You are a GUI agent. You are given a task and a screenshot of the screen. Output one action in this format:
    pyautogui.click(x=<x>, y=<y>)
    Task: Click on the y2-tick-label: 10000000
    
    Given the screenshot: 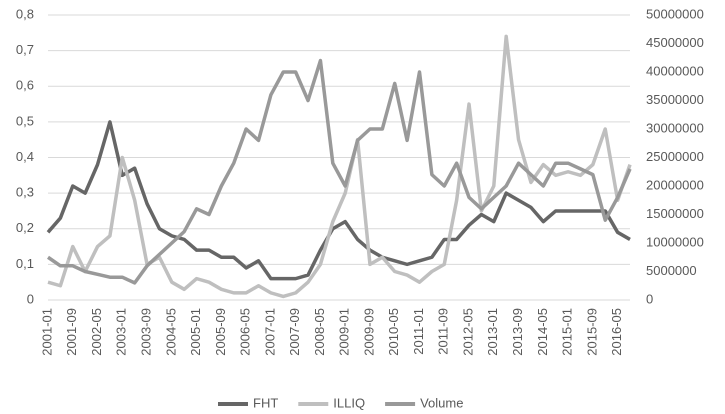 What is the action you would take?
    pyautogui.click(x=675, y=241)
    